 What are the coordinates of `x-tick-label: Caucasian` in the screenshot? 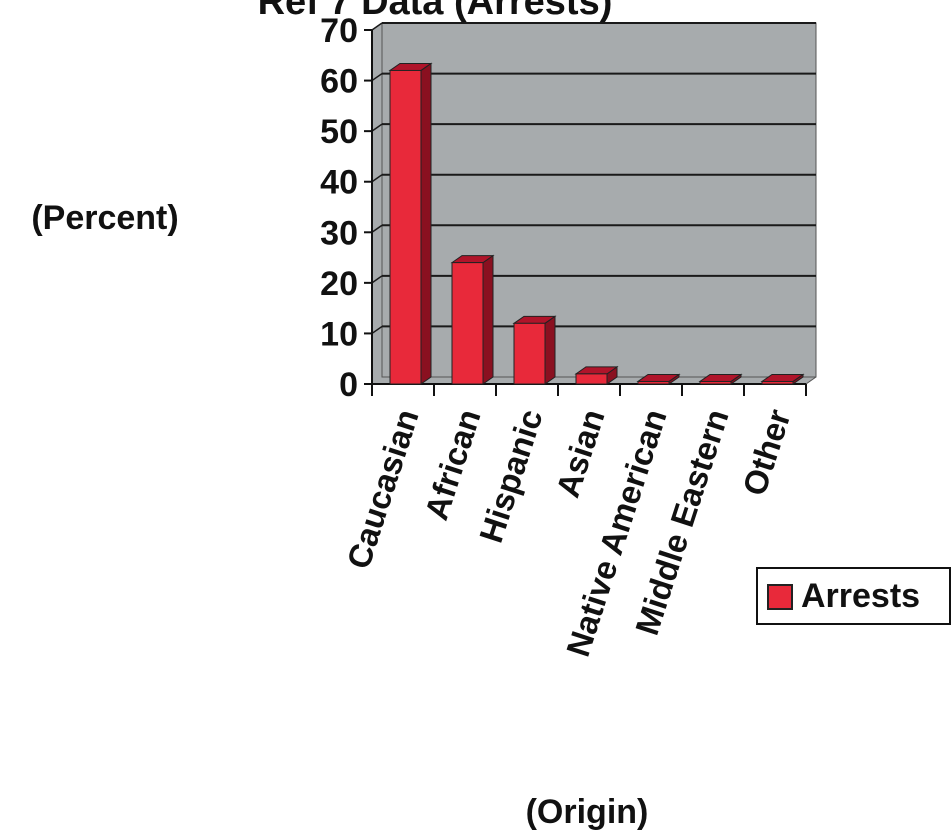 It's located at (382, 489).